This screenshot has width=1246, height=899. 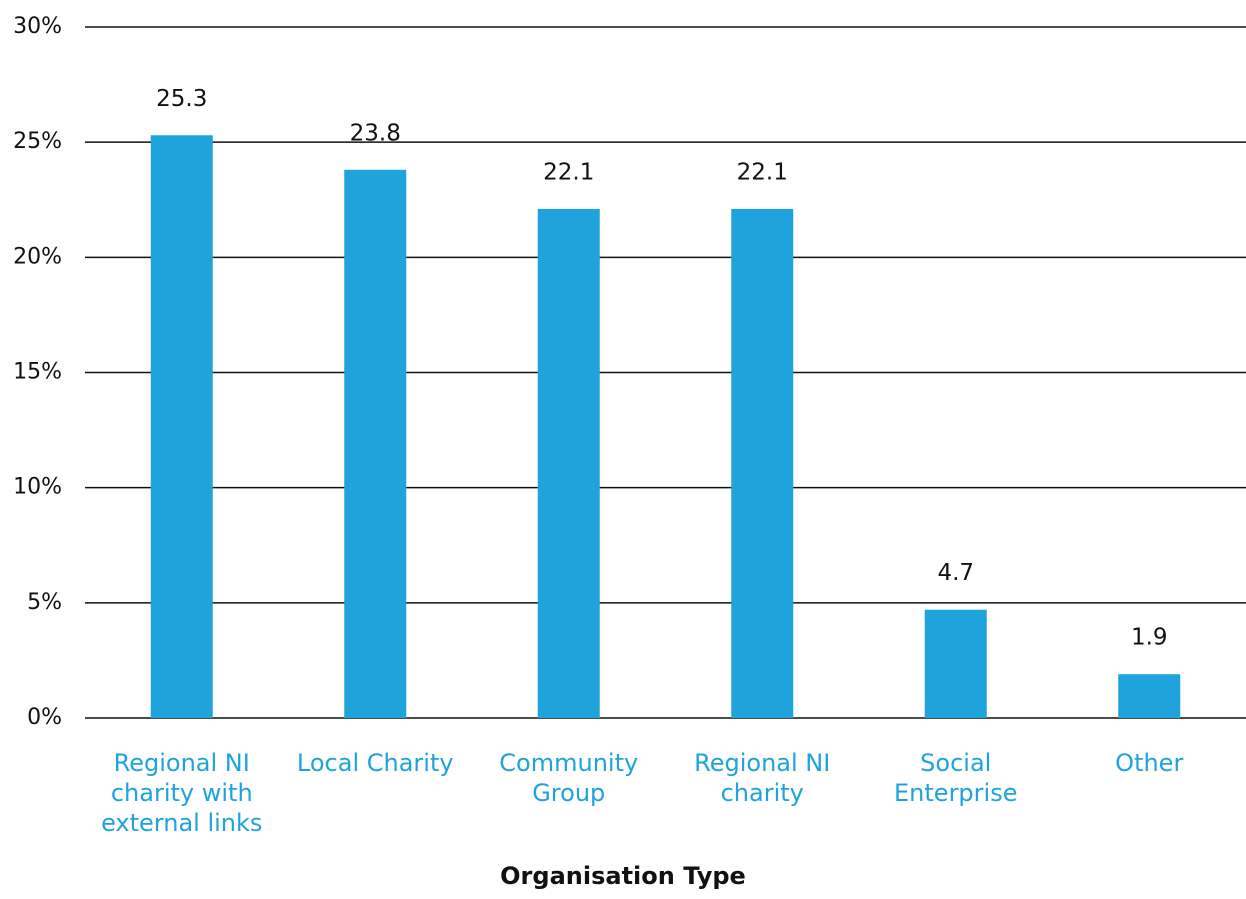 I want to click on x-tick-label: Regional NI charity with external links, so click(x=182, y=793).